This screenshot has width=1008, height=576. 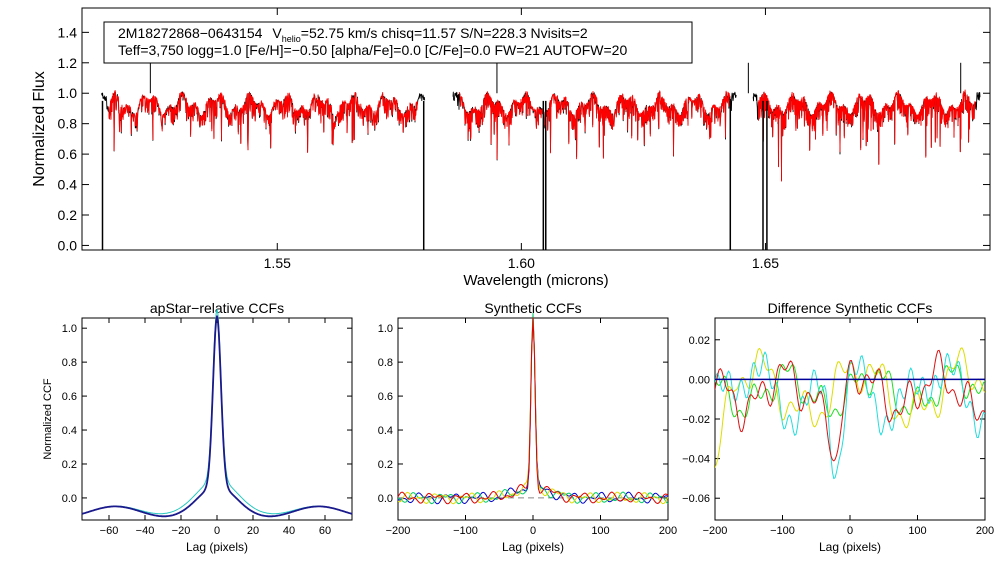 I want to click on apstar_ccf-ylabel: Normalized CCF, so click(x=48, y=419).